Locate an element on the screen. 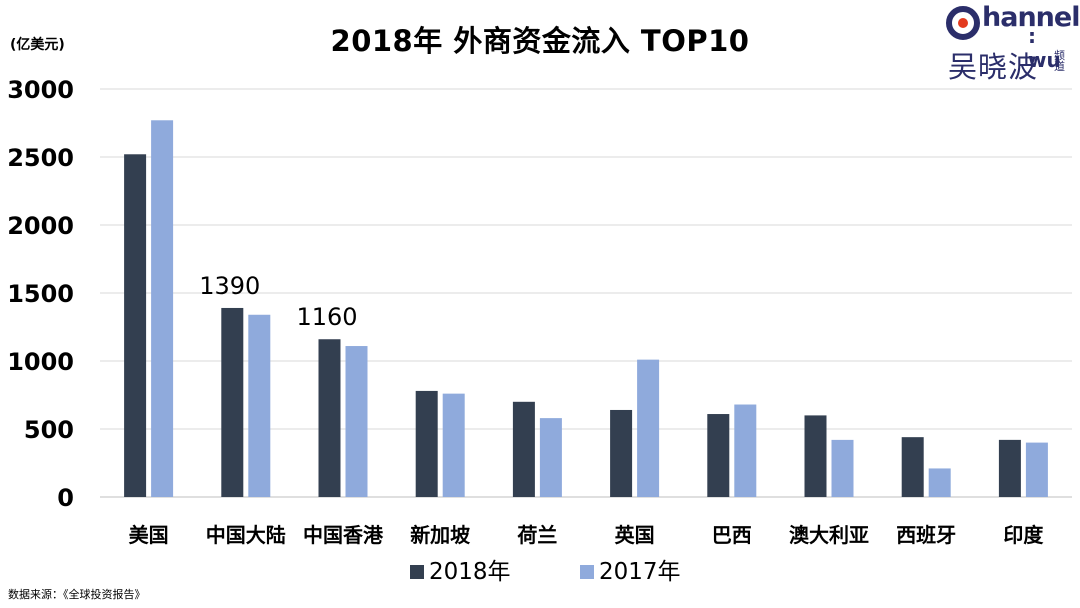  logo-ring-icon is located at coordinates (963, 23).